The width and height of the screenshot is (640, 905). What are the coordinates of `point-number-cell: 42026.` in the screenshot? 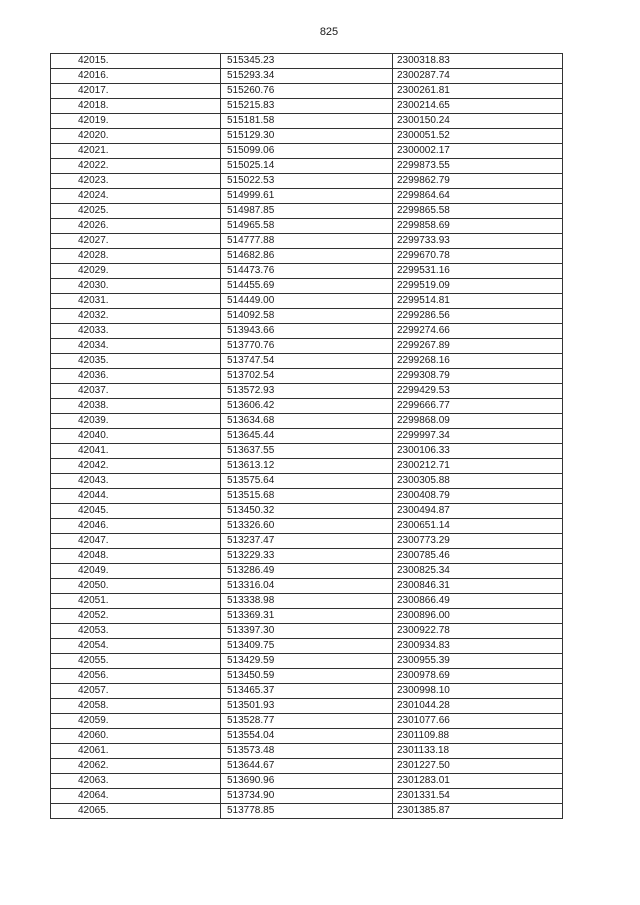 It's located at (135, 226).